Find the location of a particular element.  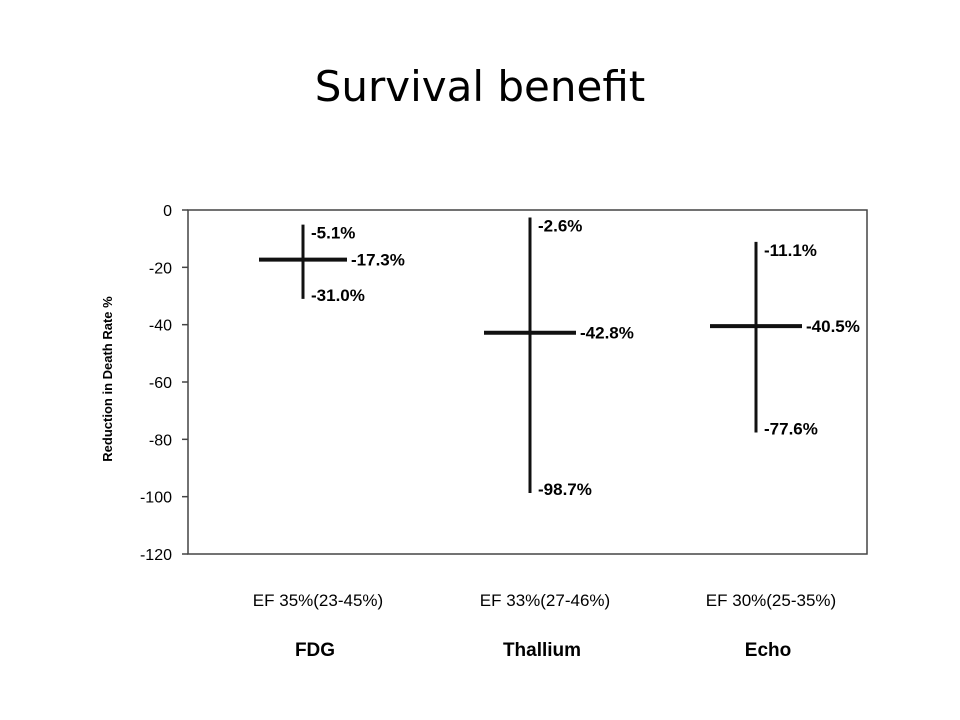

y-tick-label: -20 is located at coordinates (160, 268).